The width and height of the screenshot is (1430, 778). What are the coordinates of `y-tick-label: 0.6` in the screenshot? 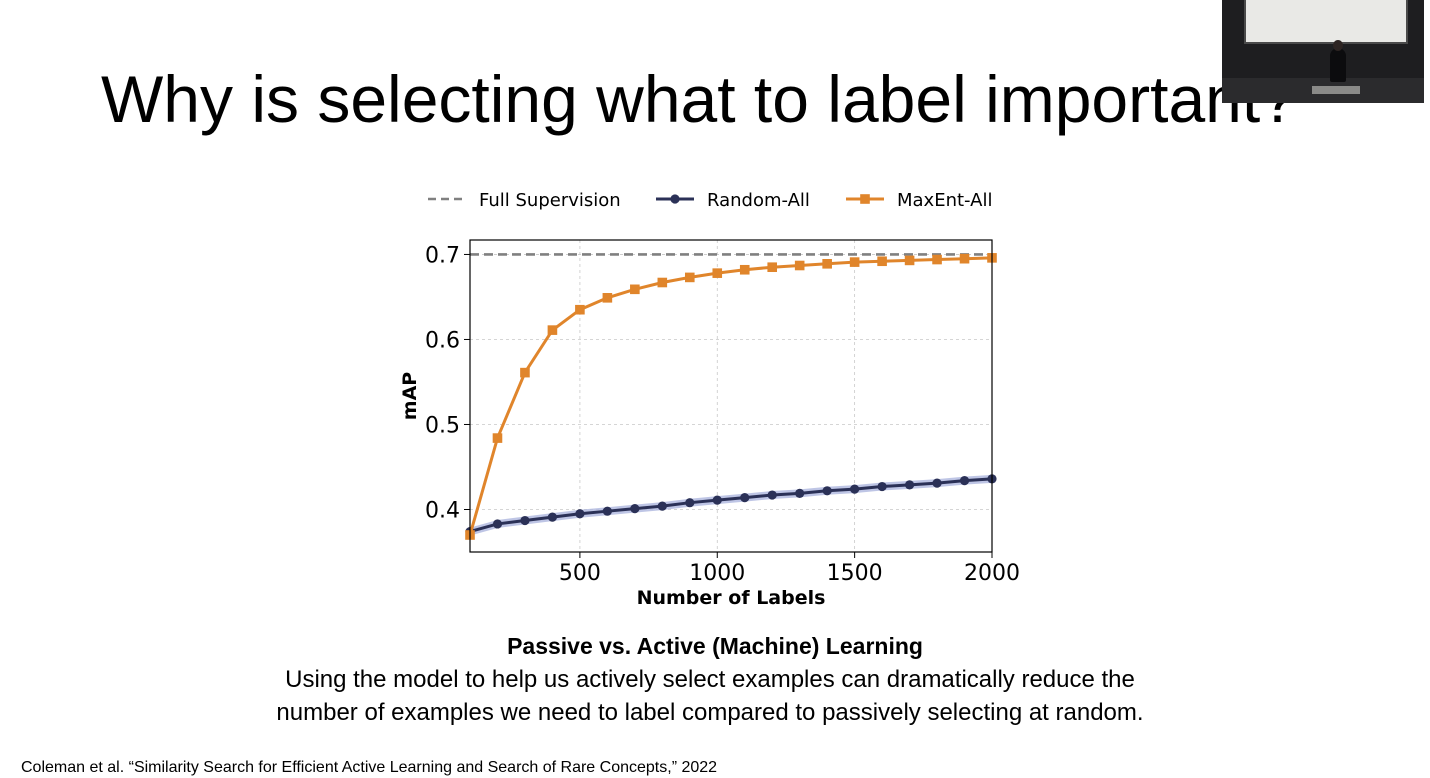 It's located at (442, 340).